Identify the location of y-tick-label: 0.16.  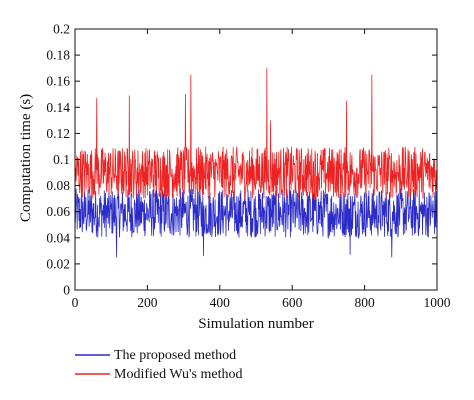
(58, 81).